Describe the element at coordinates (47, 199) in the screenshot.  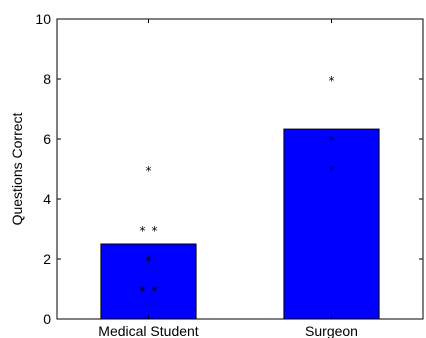
I see `y-tick-label: 4` at that location.